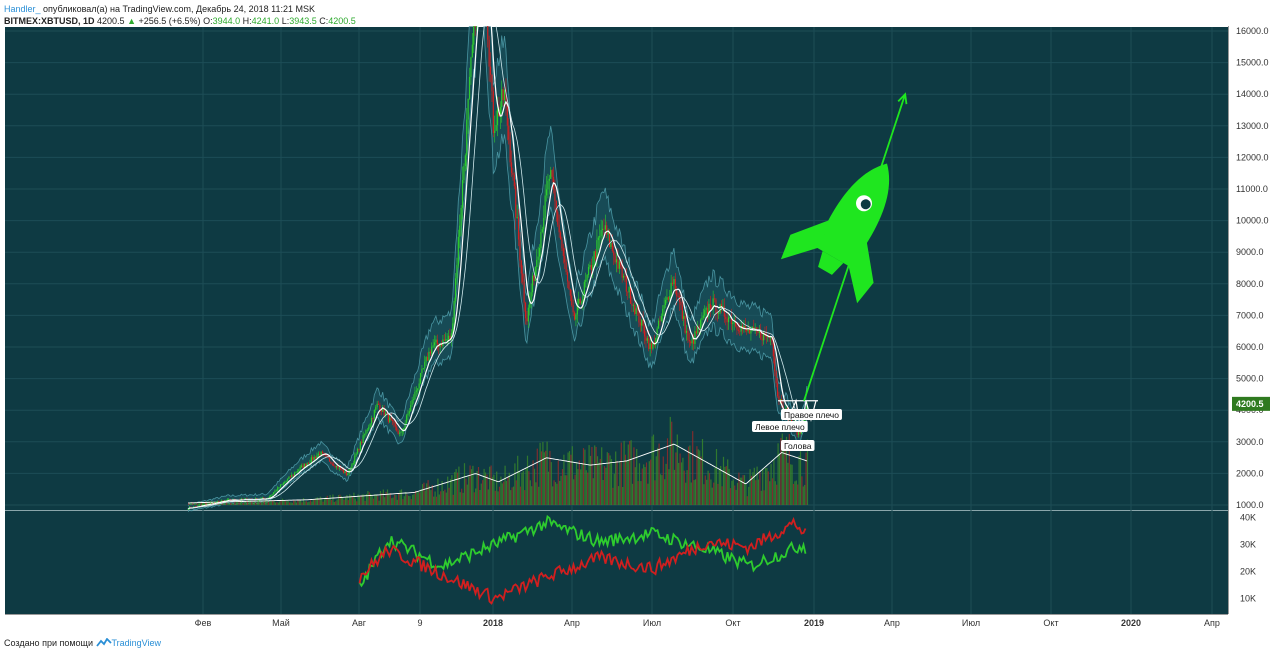 The image size is (1280, 656). Describe the element at coordinates (247, 21) in the screenshot. I see `high-label: H:` at that location.